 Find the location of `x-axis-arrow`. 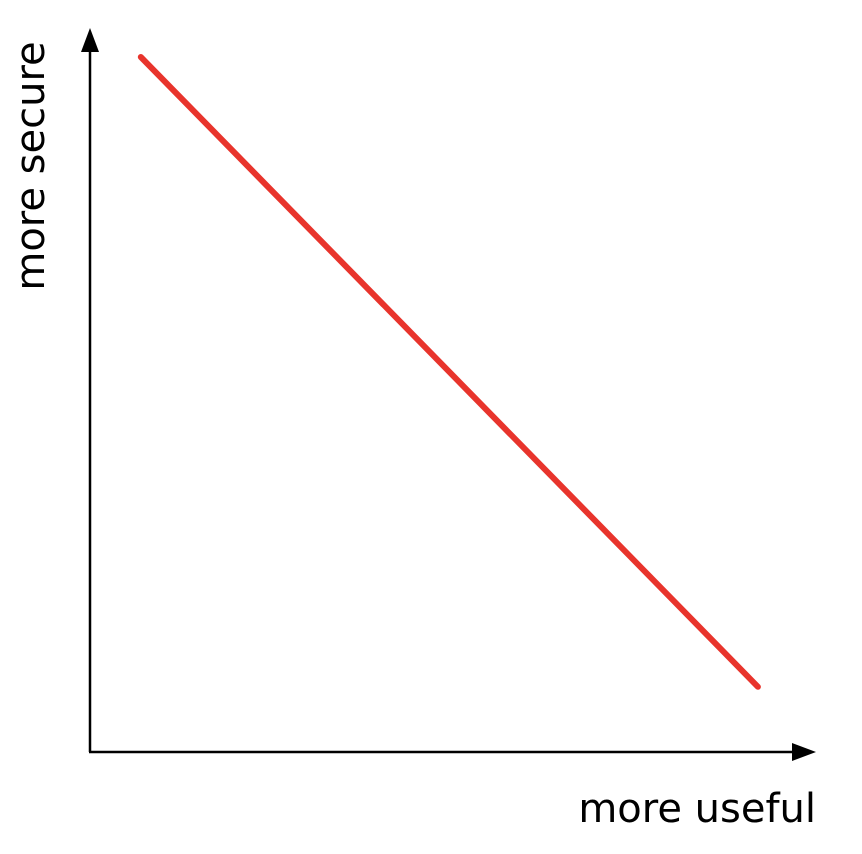

x-axis-arrow is located at coordinates (804, 752).